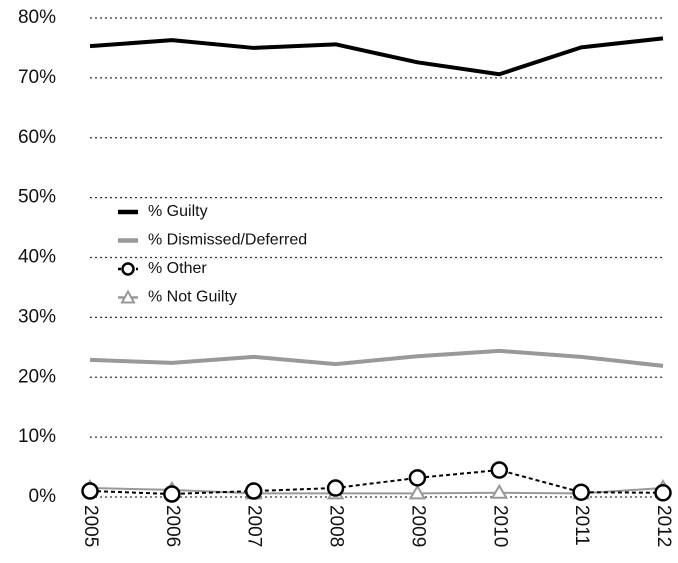 This screenshot has height=563, width=678. What do you see at coordinates (499, 526) in the screenshot?
I see `x-tick-label: 2010` at bounding box center [499, 526].